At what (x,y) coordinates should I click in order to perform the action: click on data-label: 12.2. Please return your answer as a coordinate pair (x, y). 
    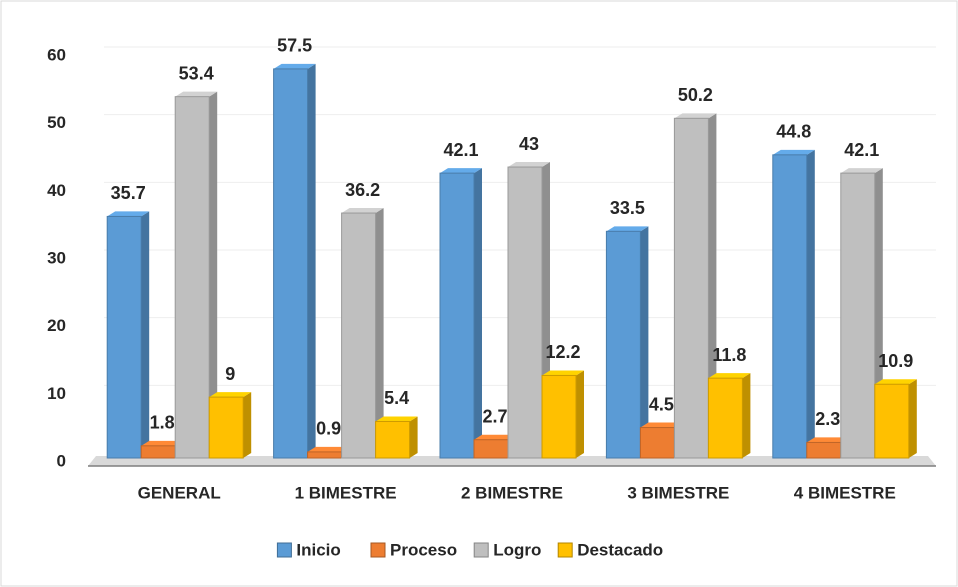
    Looking at the image, I should click on (562, 352).